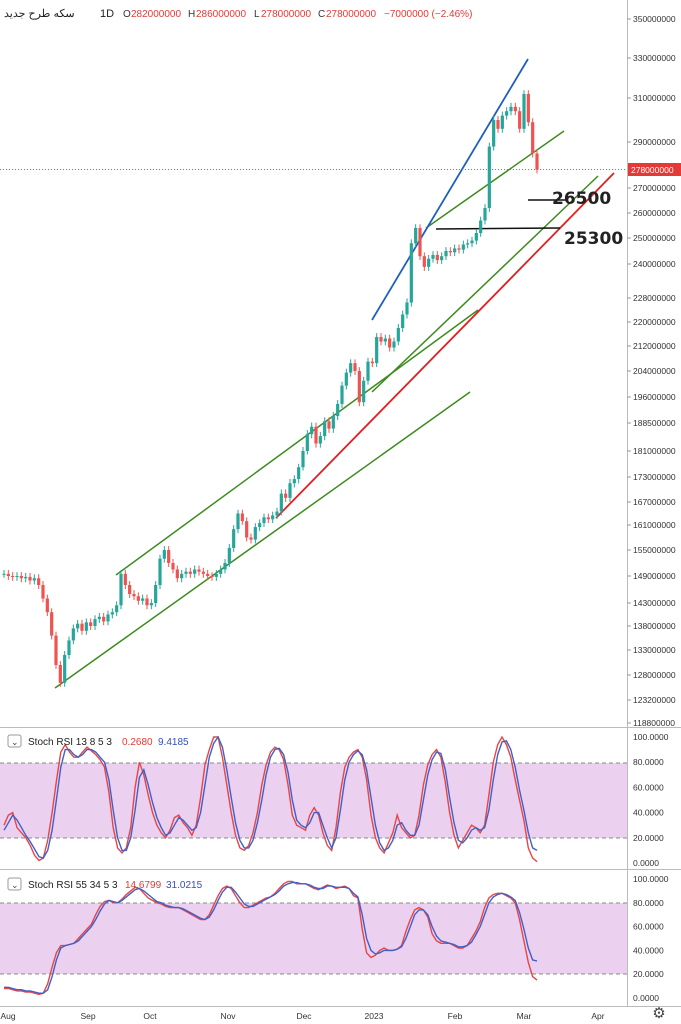 The height and width of the screenshot is (1024, 681). What do you see at coordinates (654, 675) in the screenshot?
I see `price-tick-label: 128000000` at bounding box center [654, 675].